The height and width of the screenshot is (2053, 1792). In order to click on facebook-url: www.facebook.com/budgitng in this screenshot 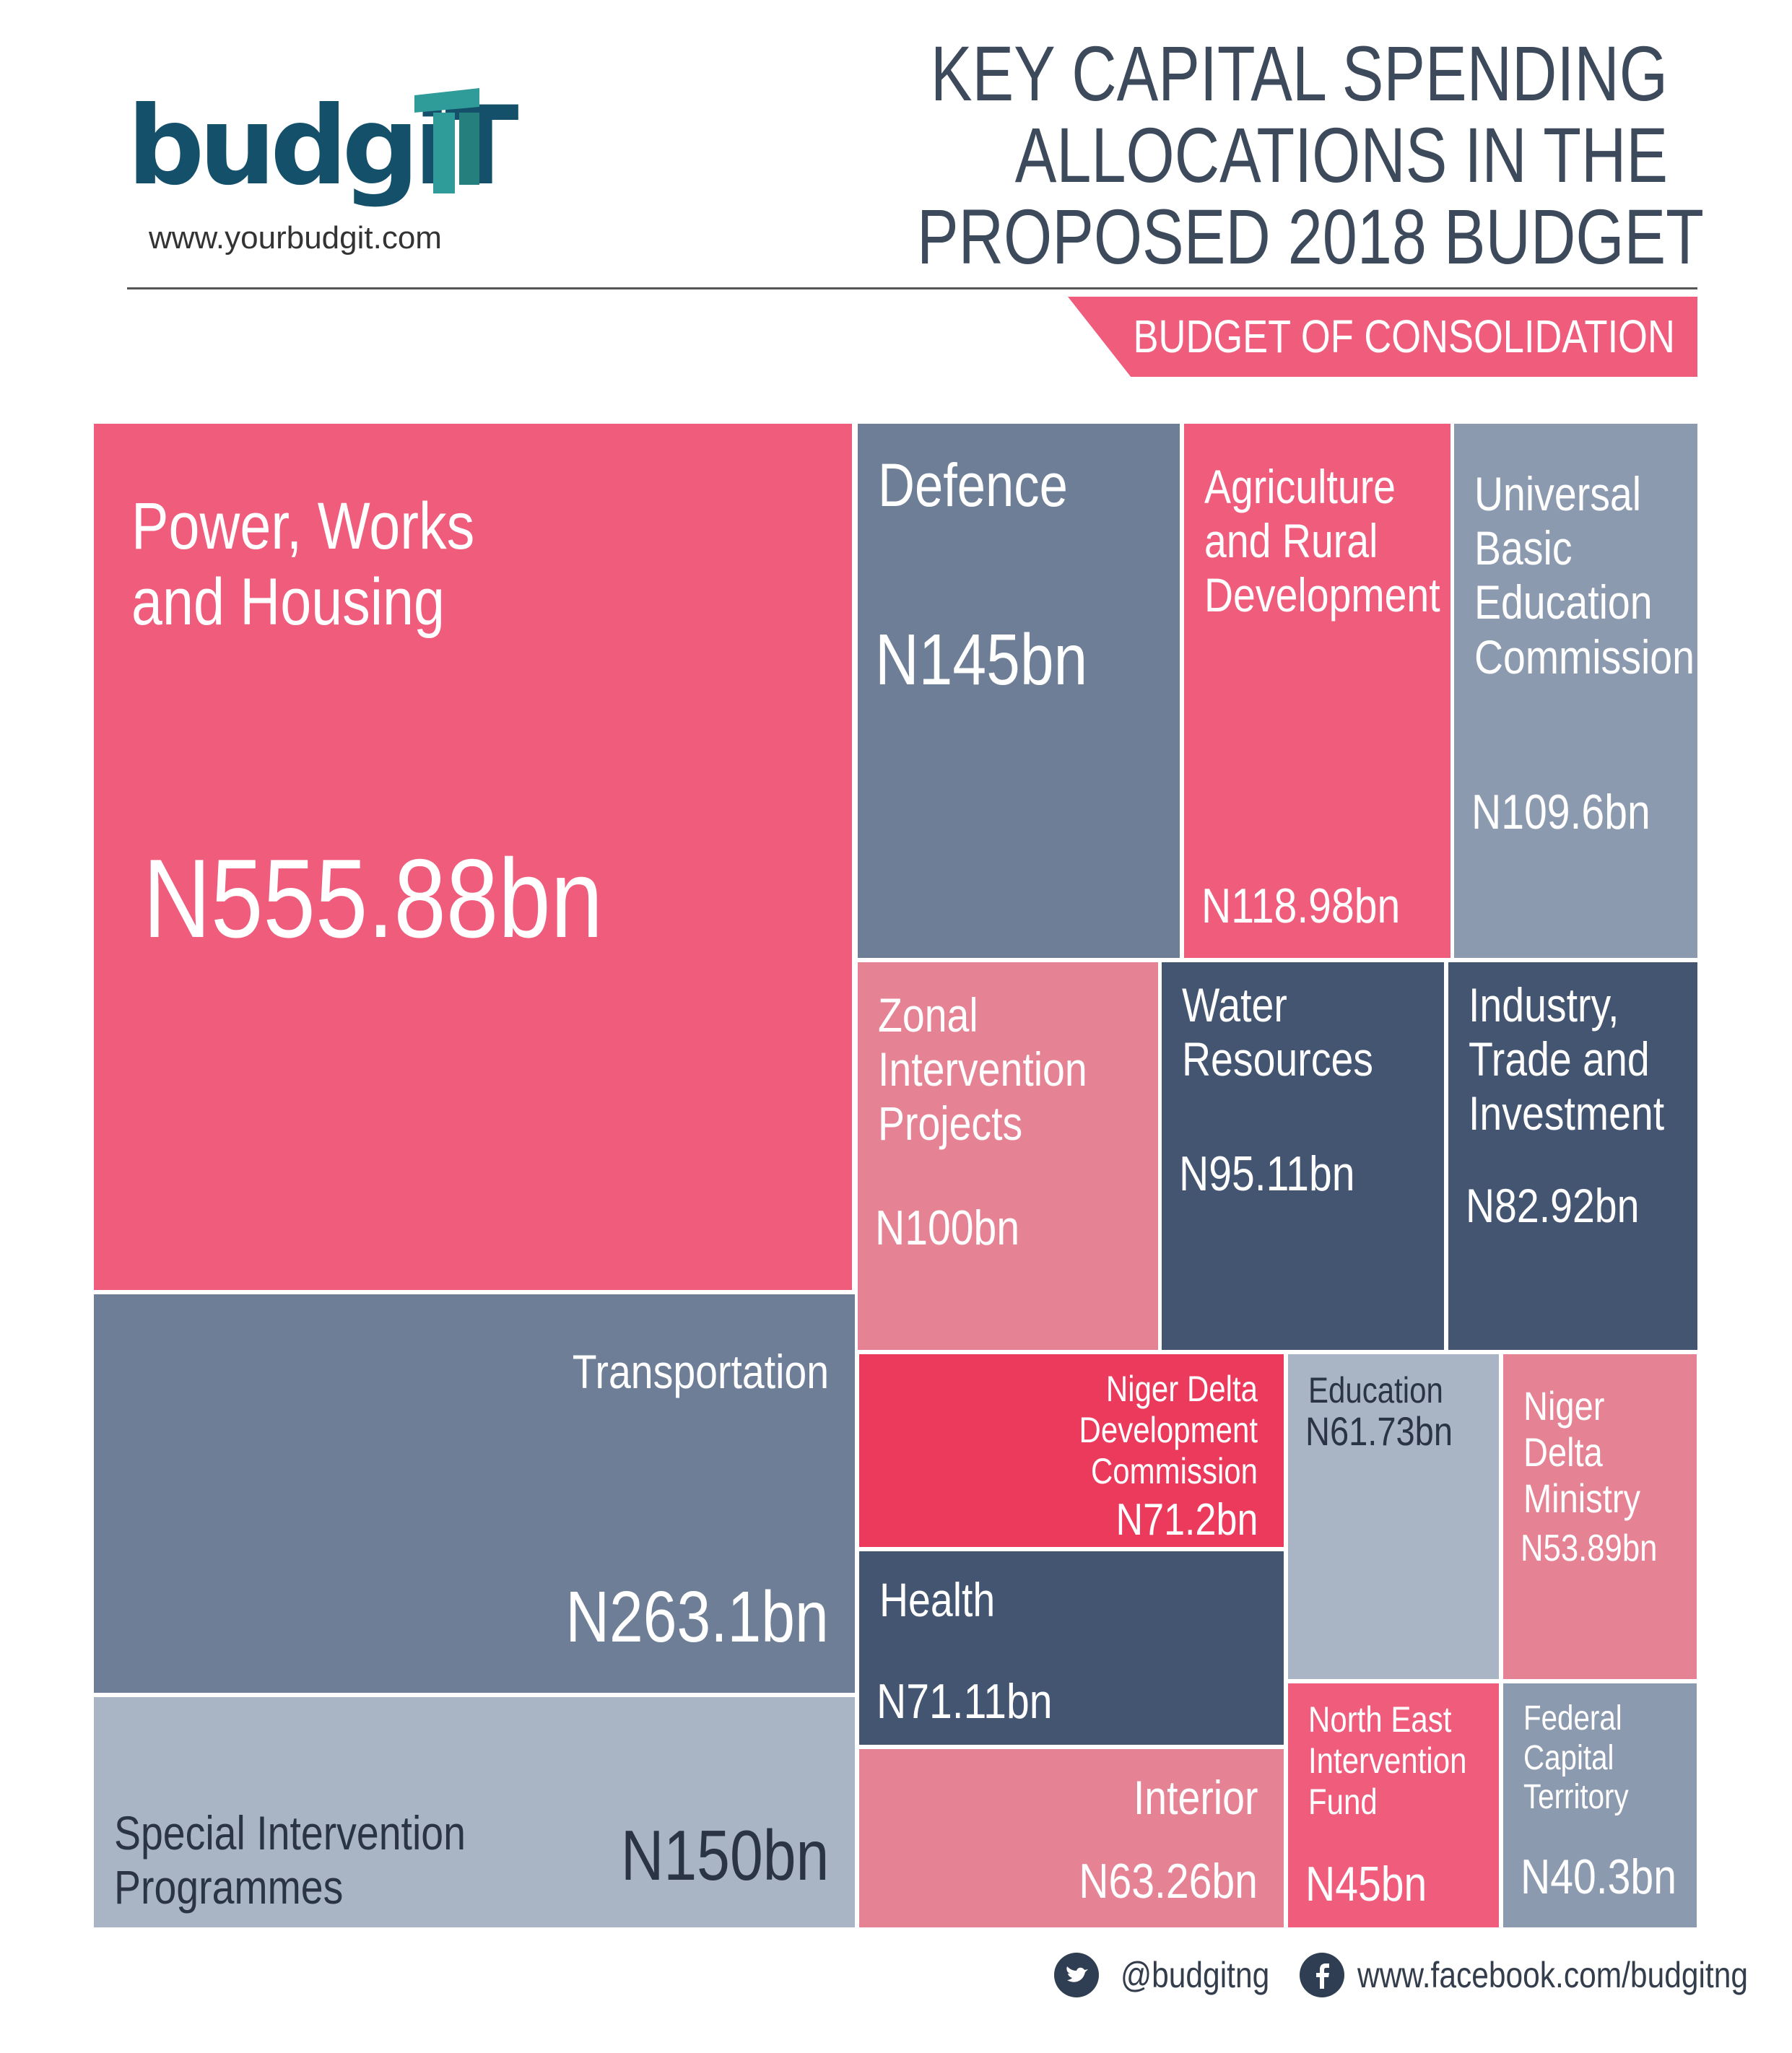, I will do `click(1553, 1975)`.